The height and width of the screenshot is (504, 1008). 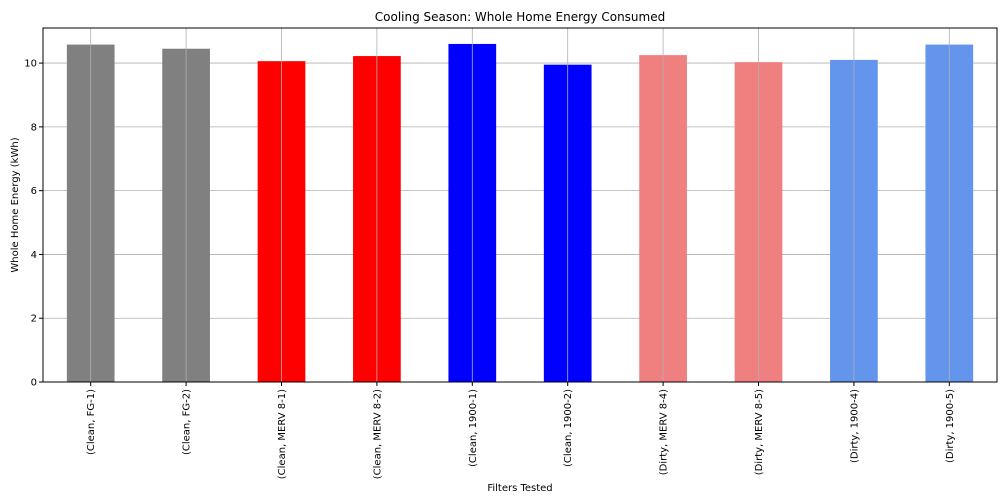 I want to click on y-tick-label: 6, so click(x=34, y=191).